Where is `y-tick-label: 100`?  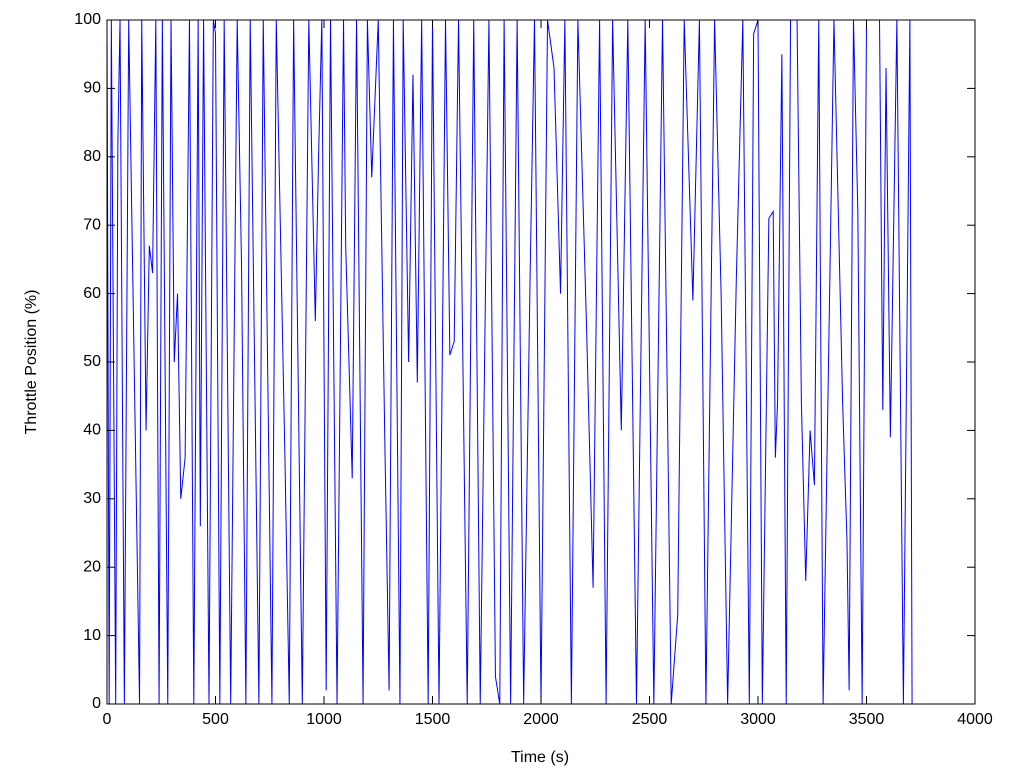
y-tick-label: 100 is located at coordinates (87, 19).